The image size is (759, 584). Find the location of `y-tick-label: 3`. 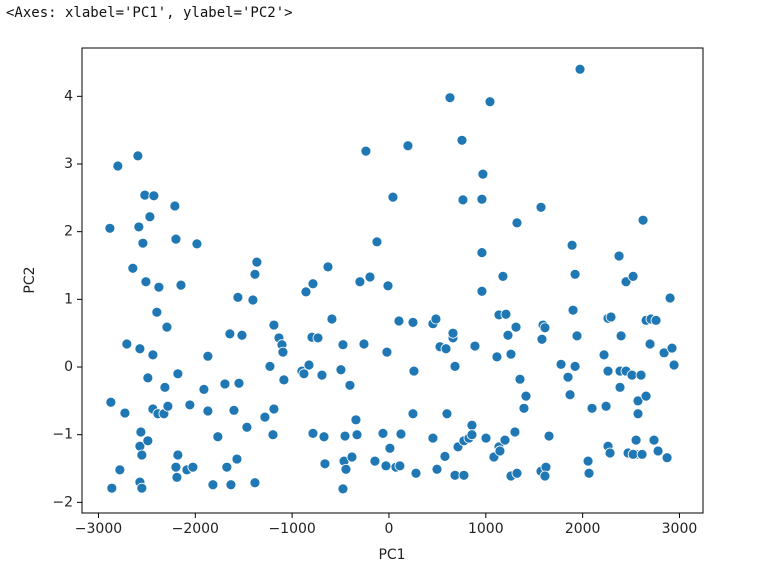

y-tick-label: 3 is located at coordinates (68, 164).